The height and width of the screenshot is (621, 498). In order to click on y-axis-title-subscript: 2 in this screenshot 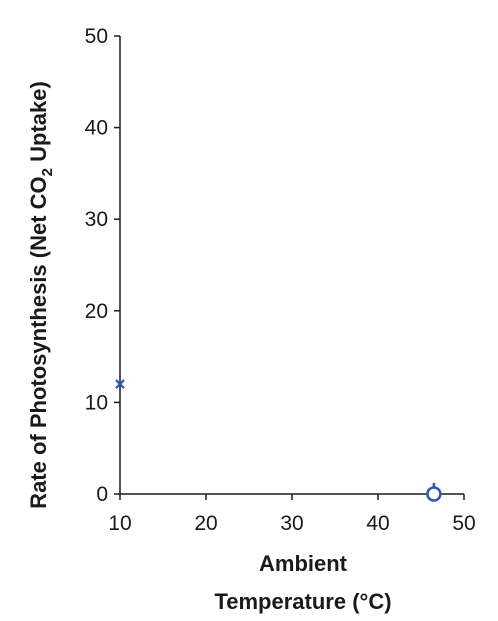, I will do `click(47, 172)`.